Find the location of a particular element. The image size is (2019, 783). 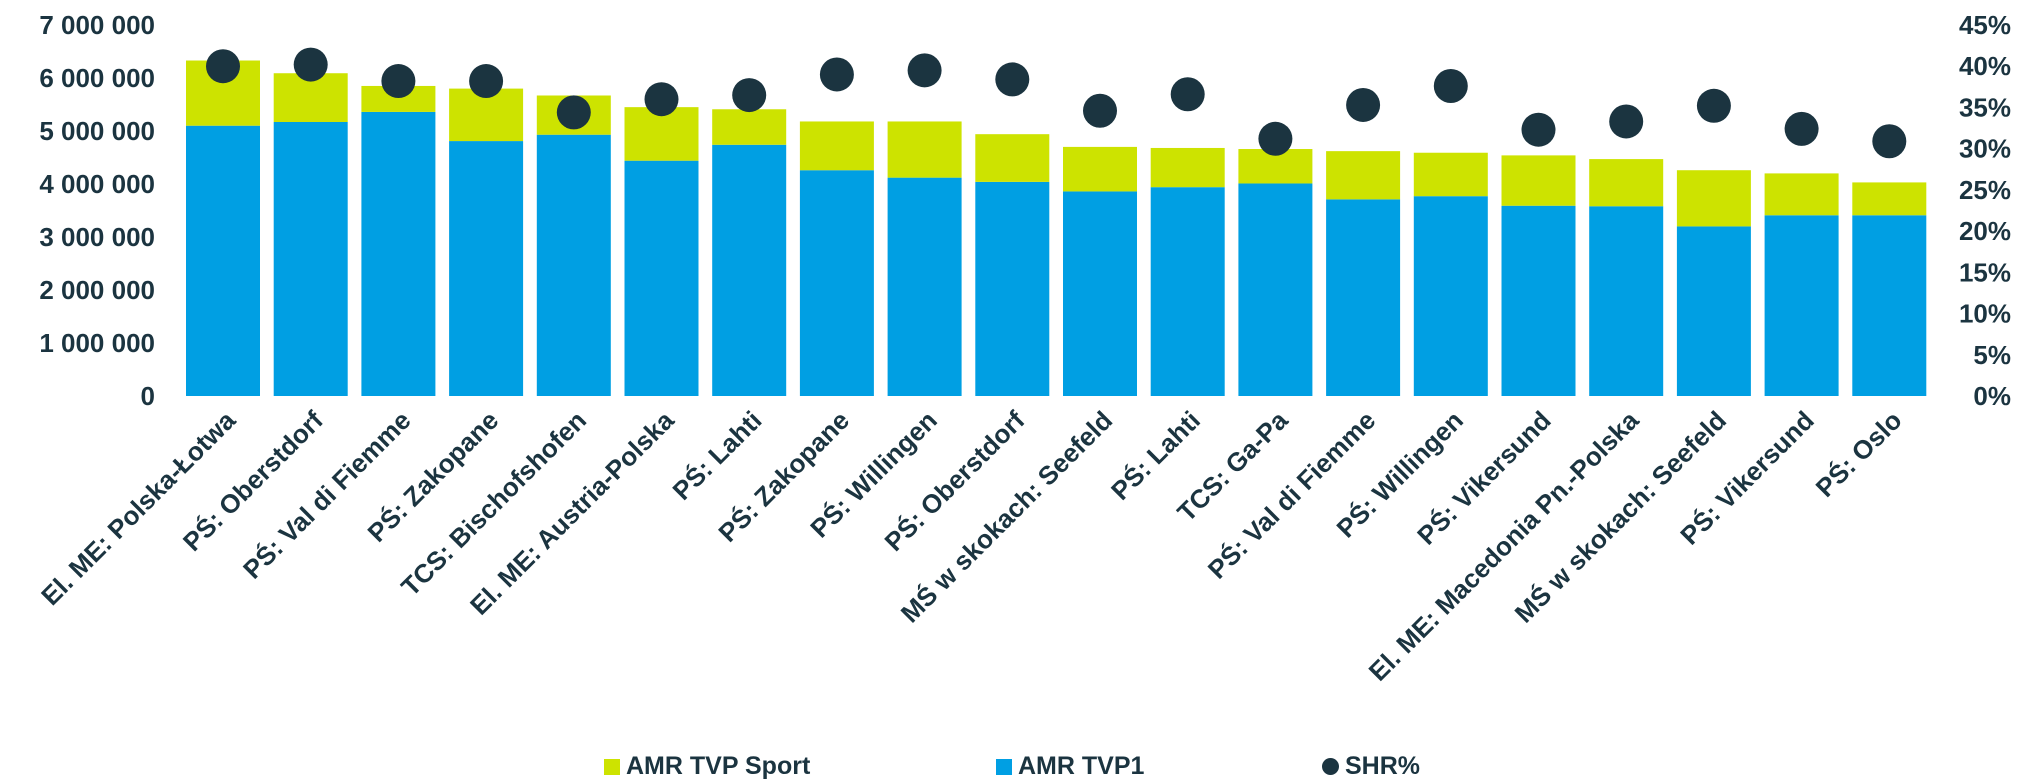

legend-item-amr-tvp-sport: AMR TVP Sport is located at coordinates (707, 766).